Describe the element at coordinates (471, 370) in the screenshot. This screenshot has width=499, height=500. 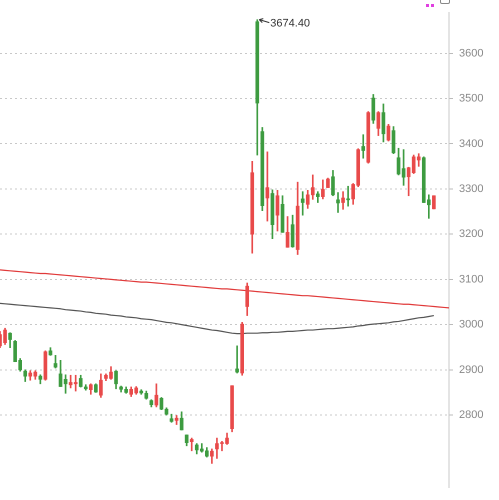
I see `y-tick-label: 2900` at that location.